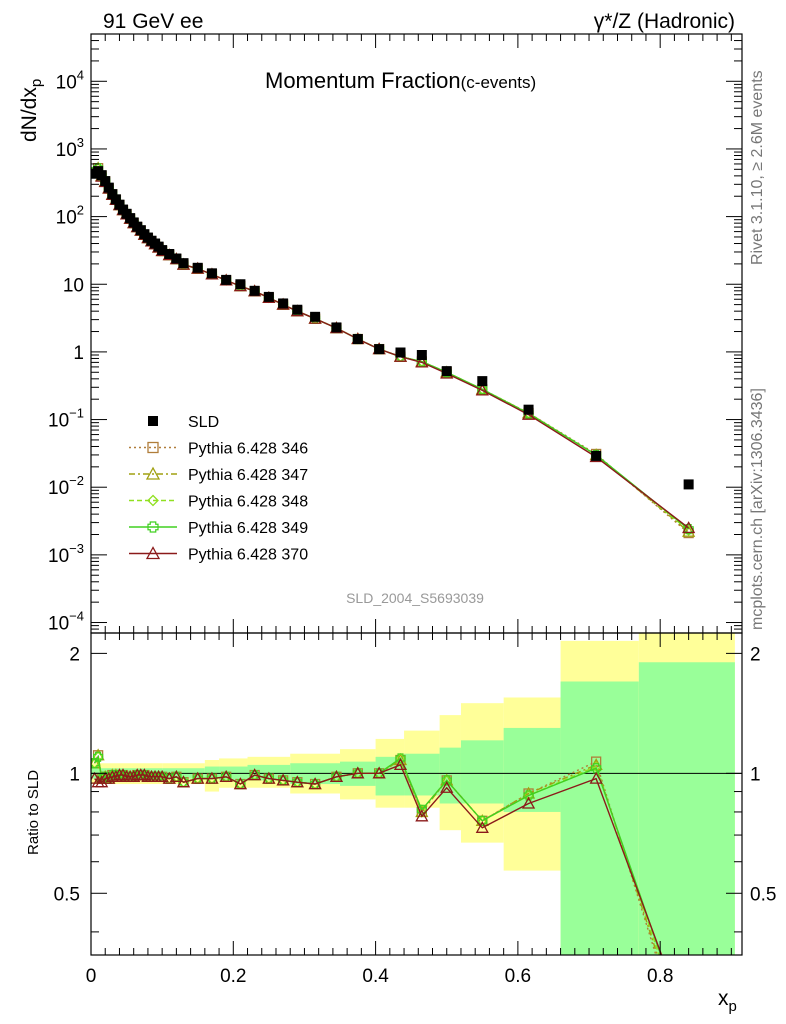  I want to click on x-tick-label: 0.2, so click(233, 976).